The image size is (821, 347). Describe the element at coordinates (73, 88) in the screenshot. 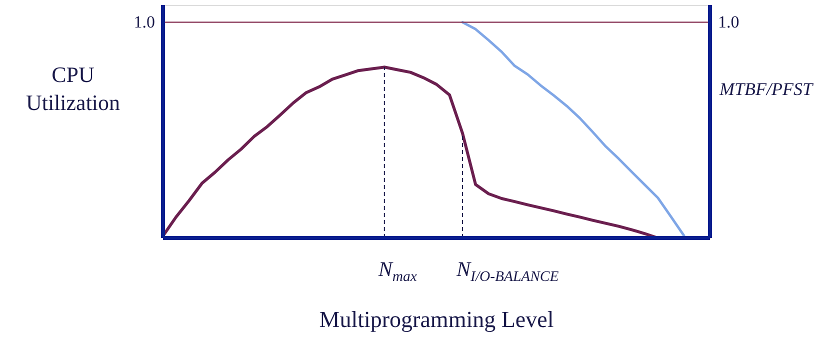

I see `y-axis-title: CPU Utilization` at that location.